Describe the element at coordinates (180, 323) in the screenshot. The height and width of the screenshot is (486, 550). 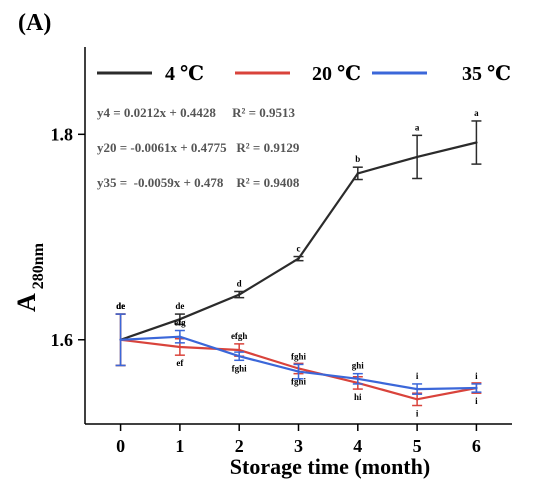
I see `significance-letter: efg` at that location.